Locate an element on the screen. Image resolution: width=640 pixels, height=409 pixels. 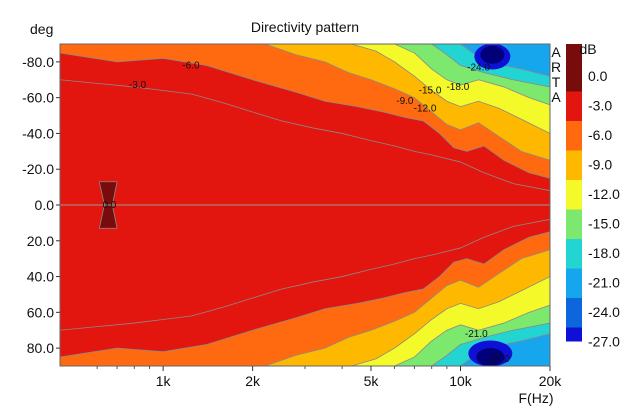
watermark-letter: R is located at coordinates (556, 67).